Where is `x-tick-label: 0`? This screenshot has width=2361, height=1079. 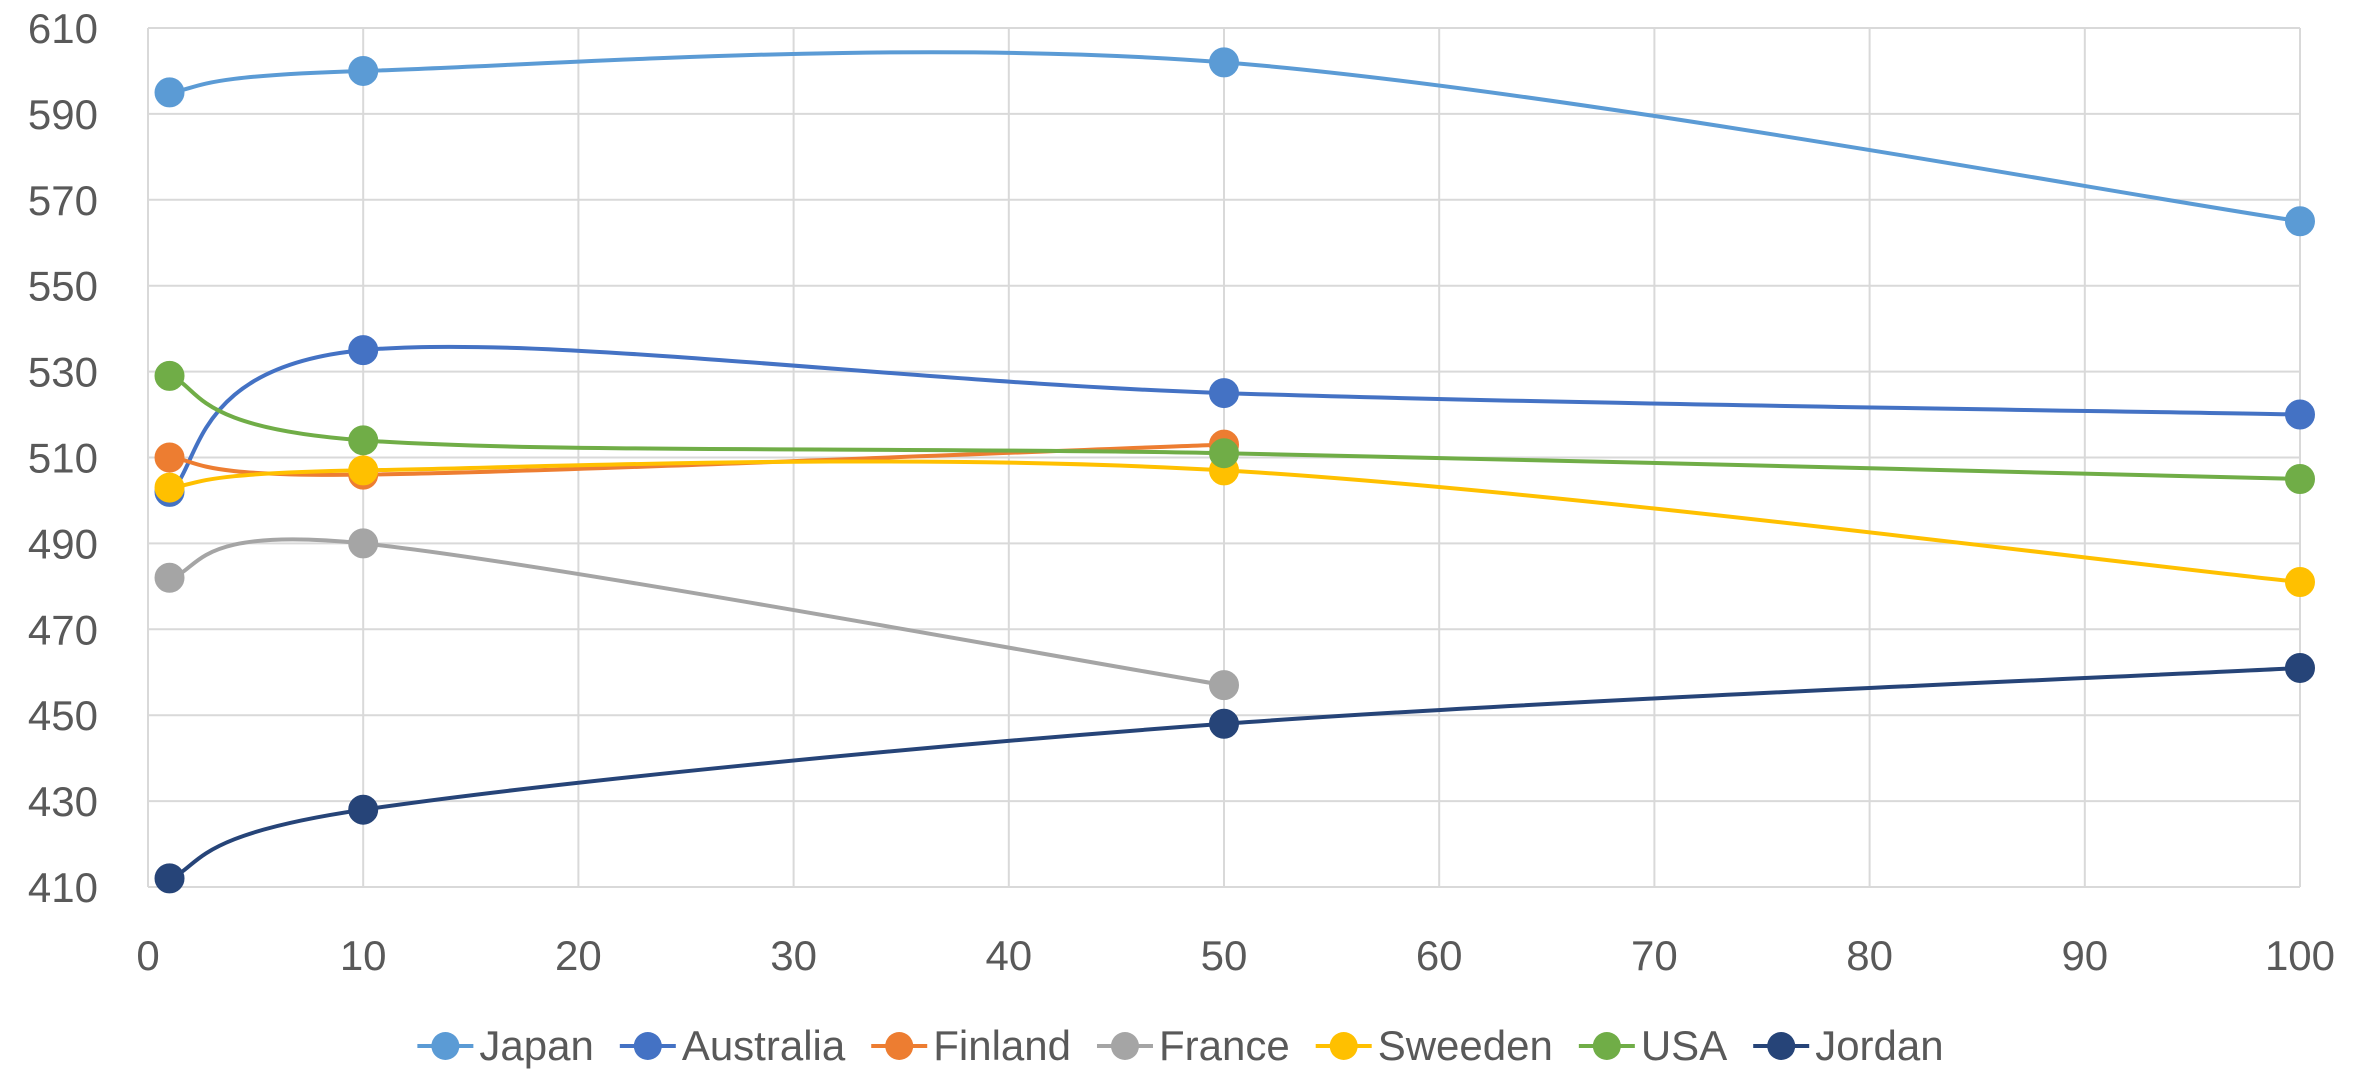 x-tick-label: 0 is located at coordinates (147, 955).